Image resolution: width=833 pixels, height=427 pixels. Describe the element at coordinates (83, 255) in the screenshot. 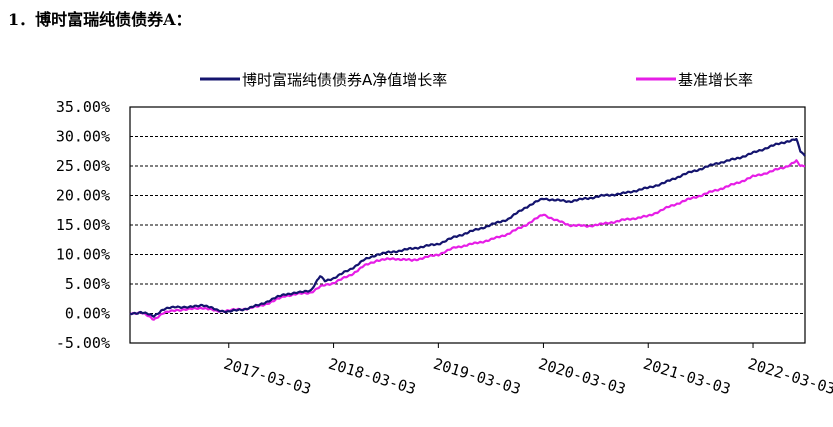

I see `y-tick-label: 10.00%` at that location.